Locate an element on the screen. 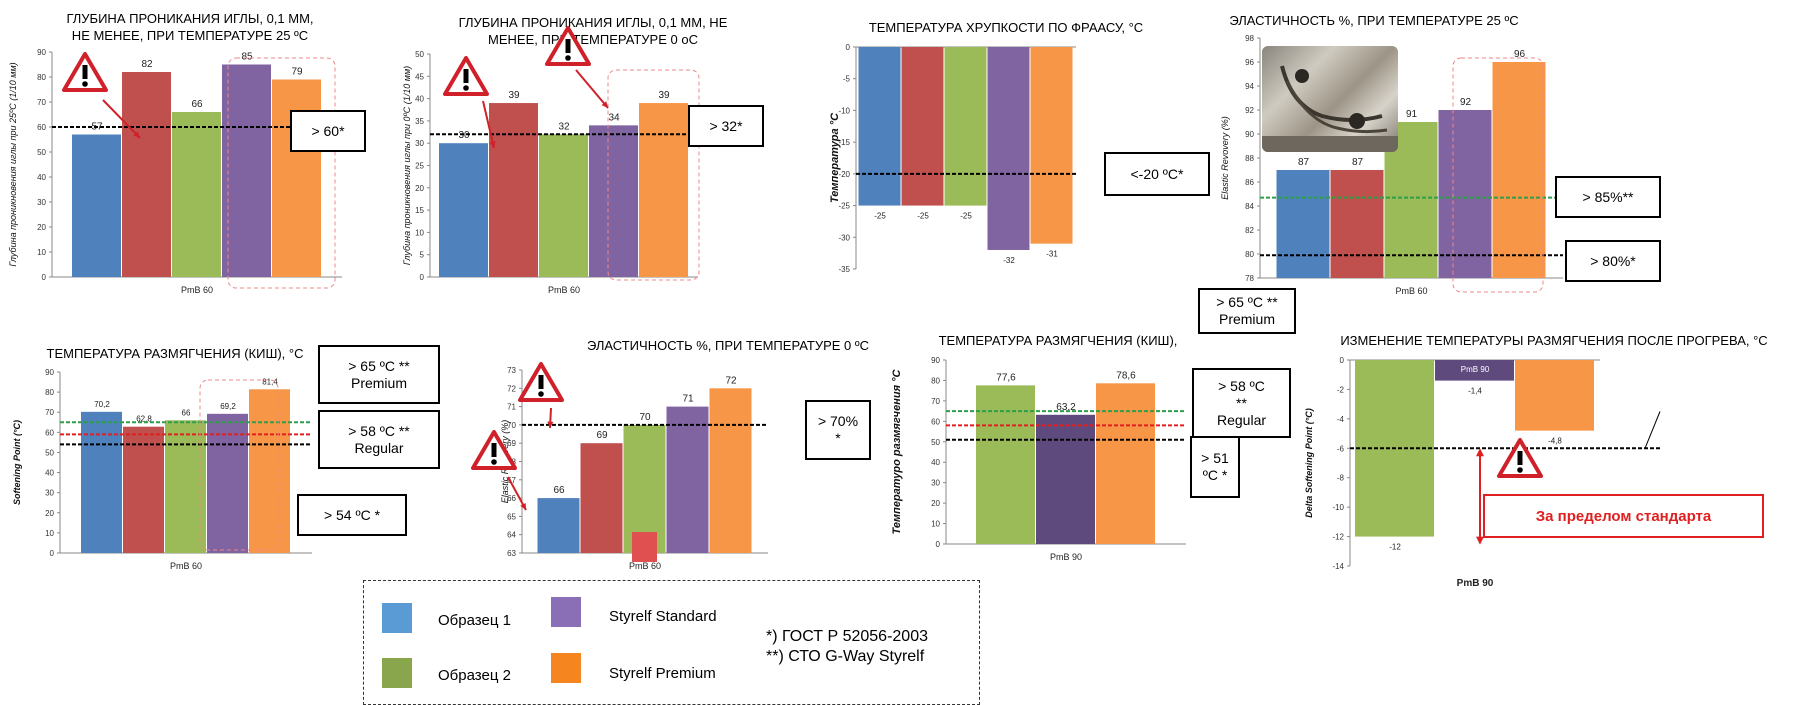 The height and width of the screenshot is (705, 1798). data-label: 79 is located at coordinates (297, 72).